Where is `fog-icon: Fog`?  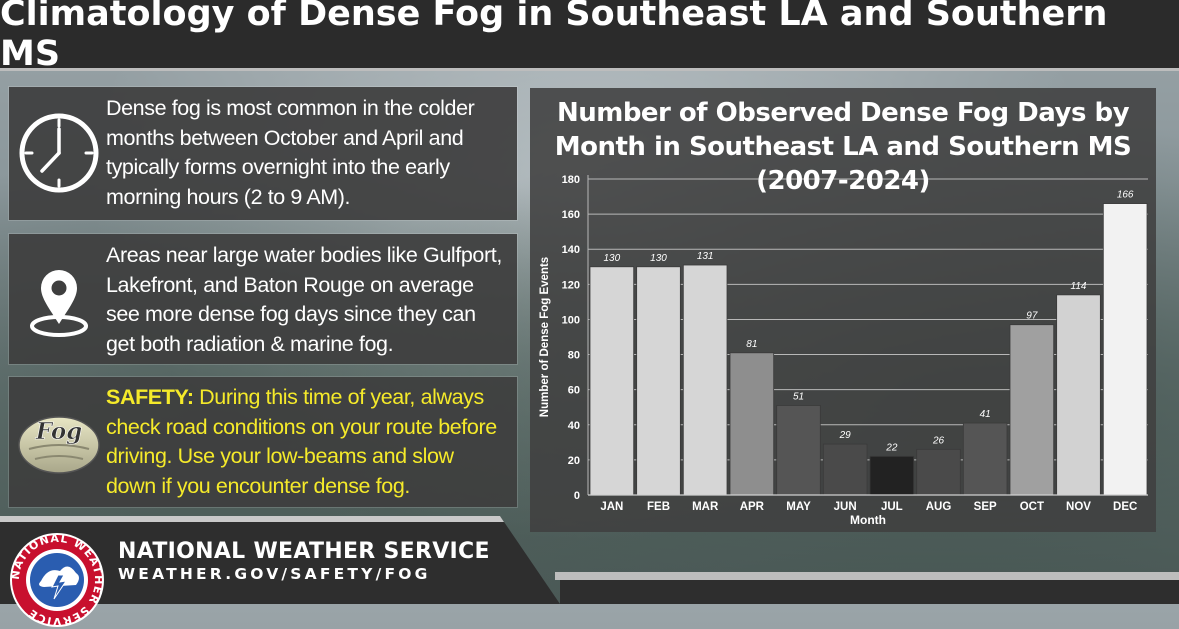 fog-icon: Fog is located at coordinates (59, 445).